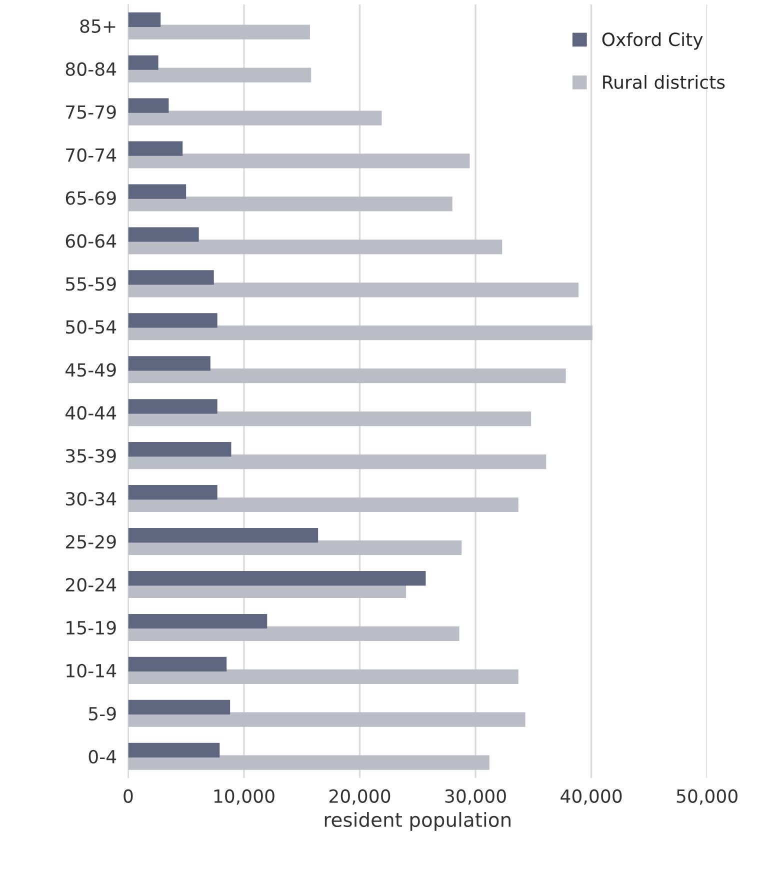 This screenshot has height=874, width=777. Describe the element at coordinates (91, 499) in the screenshot. I see `y-tick-label: 30-34` at that location.